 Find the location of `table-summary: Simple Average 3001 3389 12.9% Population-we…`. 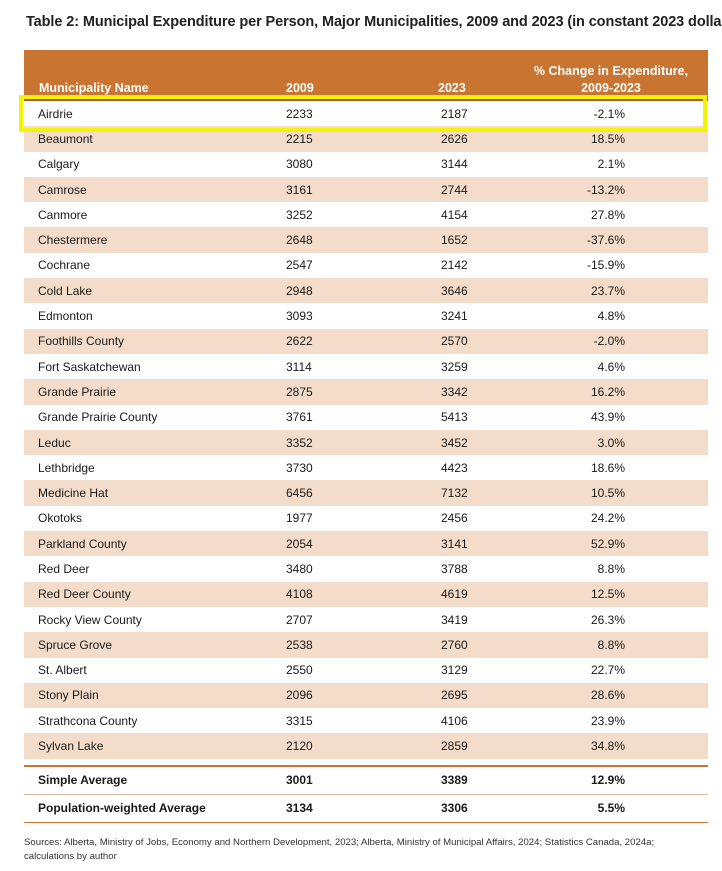

table-summary: Simple Average 3001 3389 12.9% Population-we… is located at coordinates (366, 795).